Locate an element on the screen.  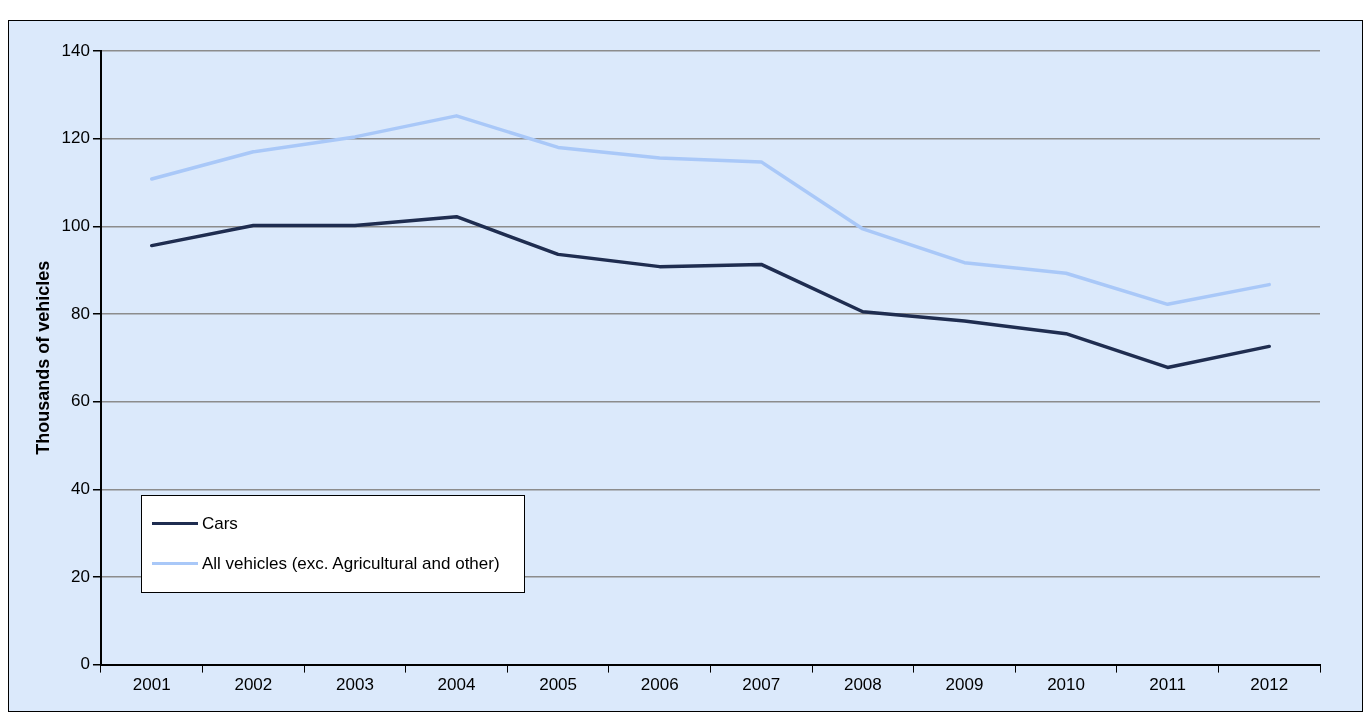
x-tick-label: 2001 is located at coordinates (151, 685).